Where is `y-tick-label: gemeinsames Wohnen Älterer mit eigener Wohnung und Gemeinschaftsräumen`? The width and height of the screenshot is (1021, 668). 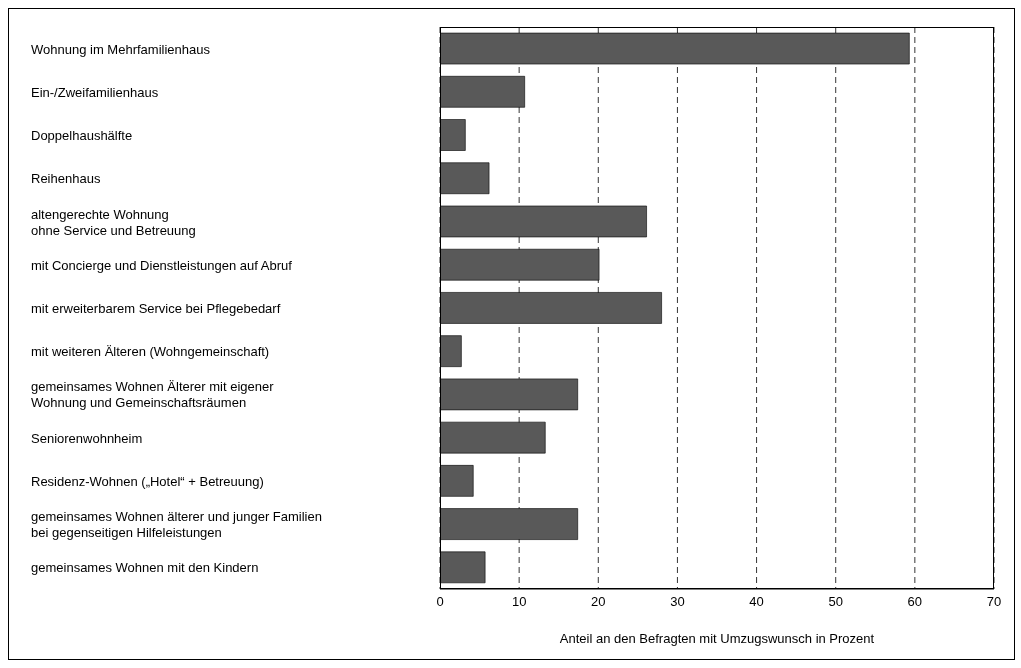 y-tick-label: gemeinsames Wohnen Älterer mit eigener Wohnung und Gemeinschaftsräumen is located at coordinates (153, 394).